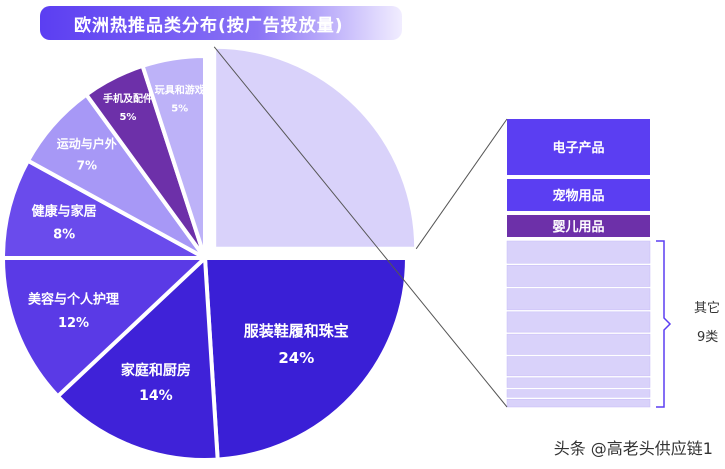 The height and width of the screenshot is (469, 725). I want to click on slice-label: 玩具和游戏, so click(180, 89).